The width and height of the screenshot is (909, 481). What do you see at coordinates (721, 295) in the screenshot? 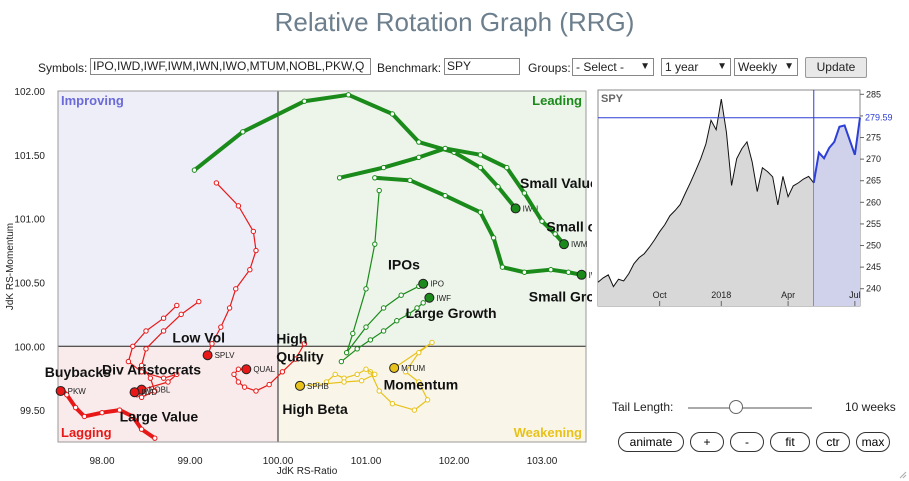
I see `spy-x-tick-label: 2018` at bounding box center [721, 295].